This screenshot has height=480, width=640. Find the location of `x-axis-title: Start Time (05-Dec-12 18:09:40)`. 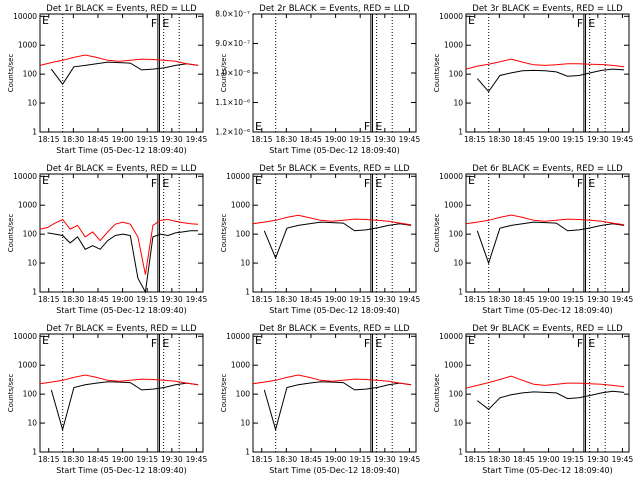

x-axis-title: Start Time (05-Dec-12 18:09:40) is located at coordinates (121, 310).